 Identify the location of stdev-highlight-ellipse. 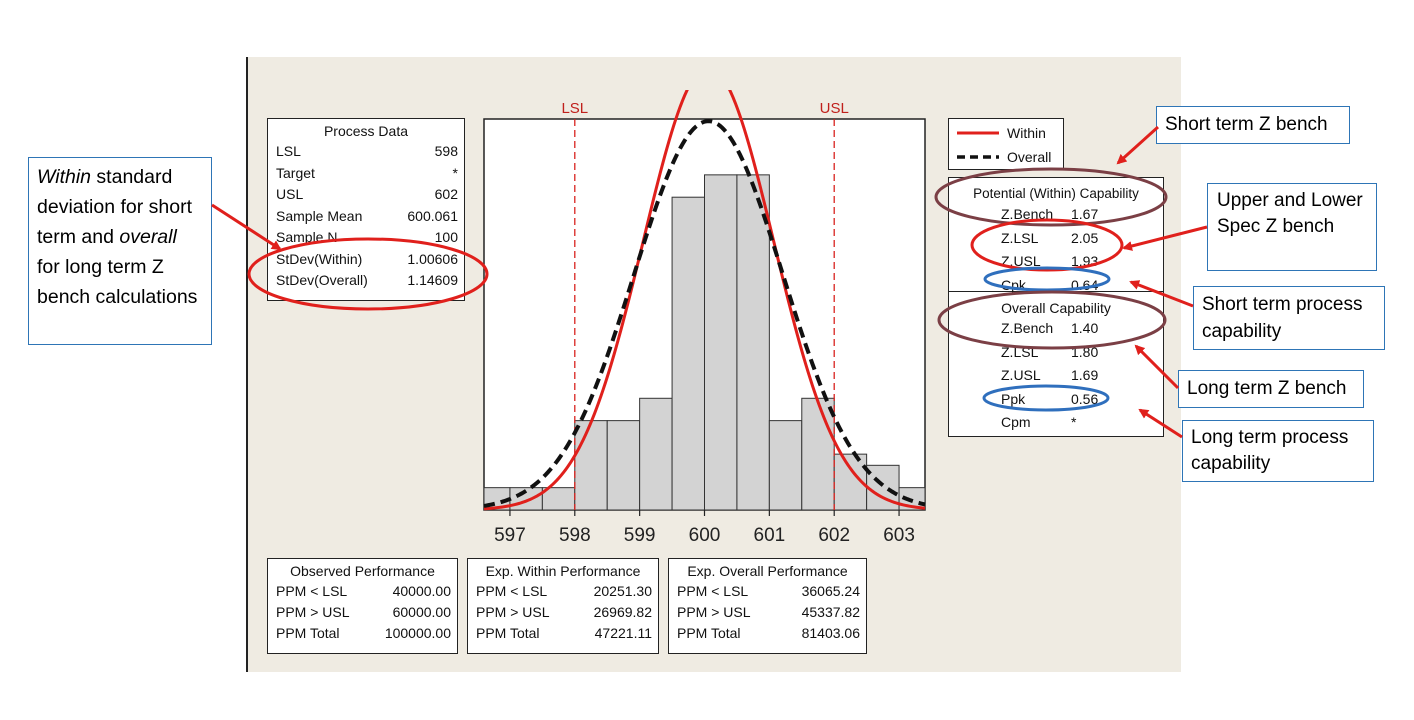
(368, 274).